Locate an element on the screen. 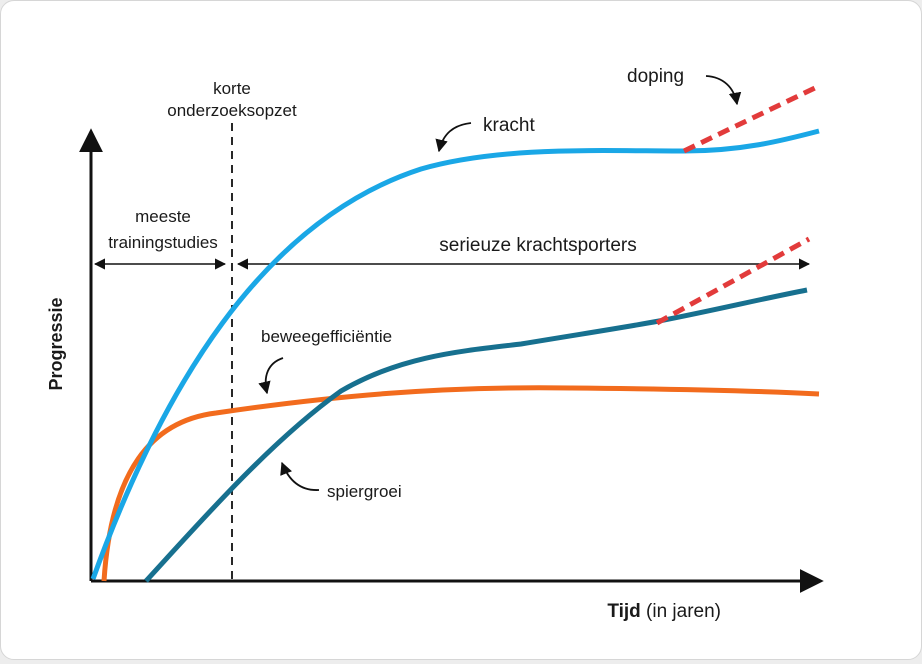  y-axis-label: Progressie is located at coordinates (56, 343).